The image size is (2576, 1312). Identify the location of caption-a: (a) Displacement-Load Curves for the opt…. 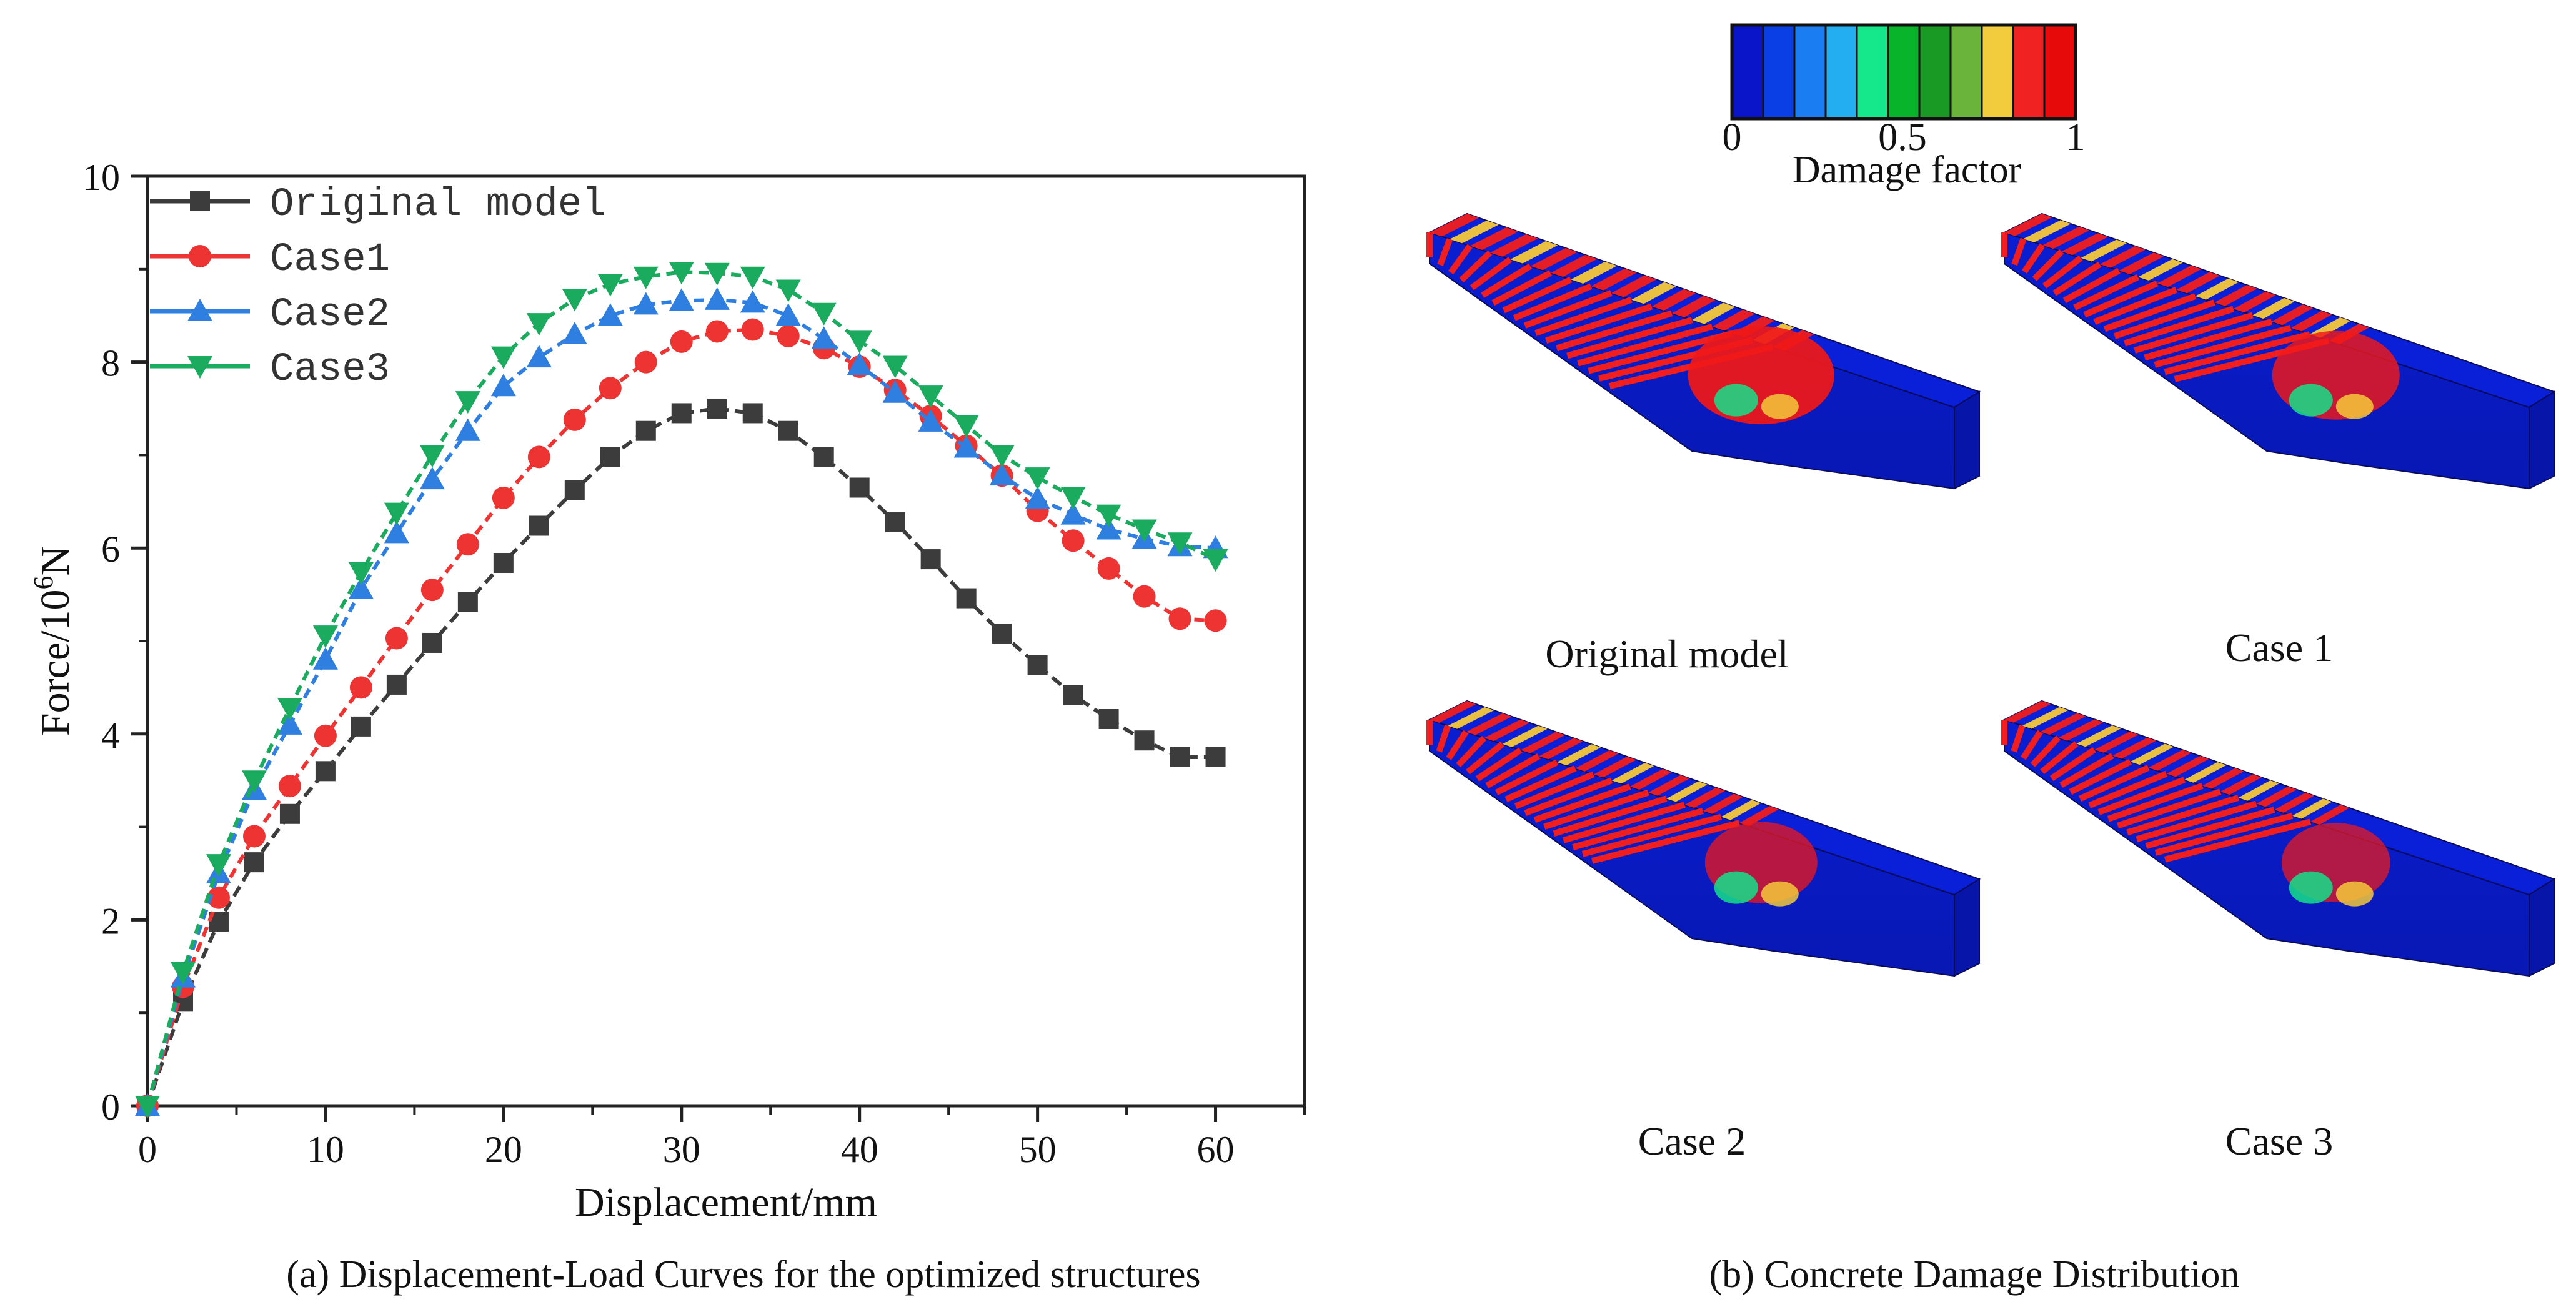
(743, 1274).